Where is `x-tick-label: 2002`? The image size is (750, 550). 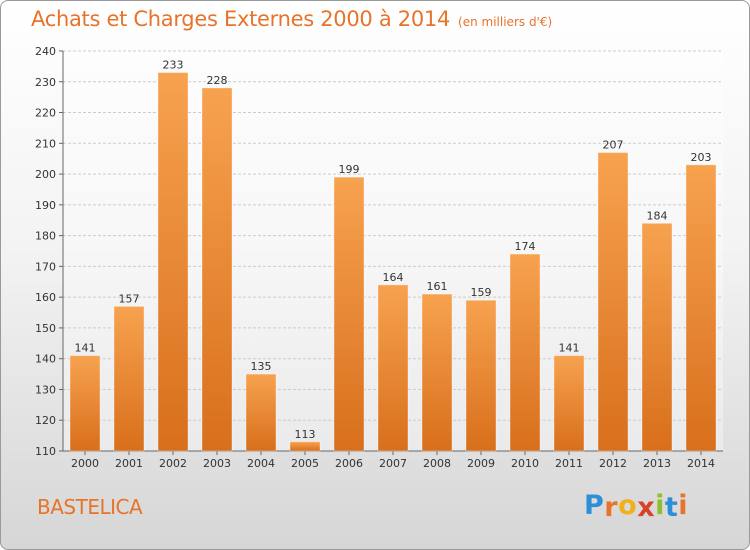 x-tick-label: 2002 is located at coordinates (173, 463).